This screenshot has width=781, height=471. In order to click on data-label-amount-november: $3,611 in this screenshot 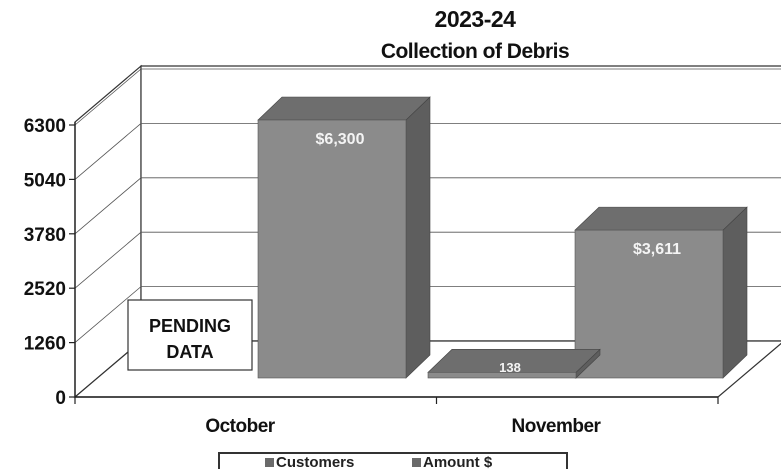, I will do `click(657, 249)`.